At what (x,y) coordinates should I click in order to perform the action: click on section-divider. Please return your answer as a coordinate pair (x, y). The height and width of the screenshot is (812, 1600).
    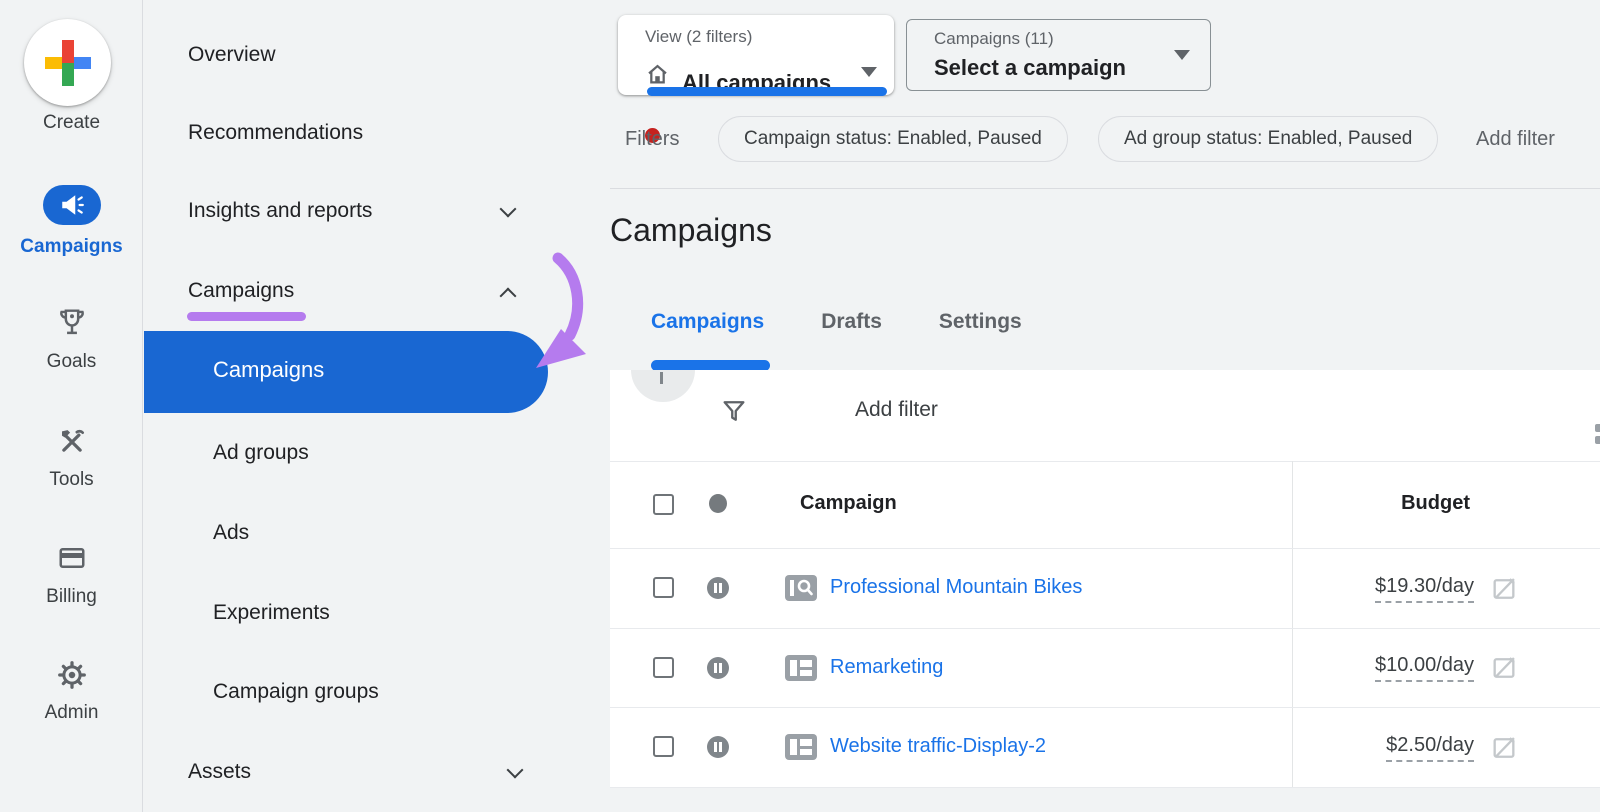
    Looking at the image, I should click on (1105, 188).